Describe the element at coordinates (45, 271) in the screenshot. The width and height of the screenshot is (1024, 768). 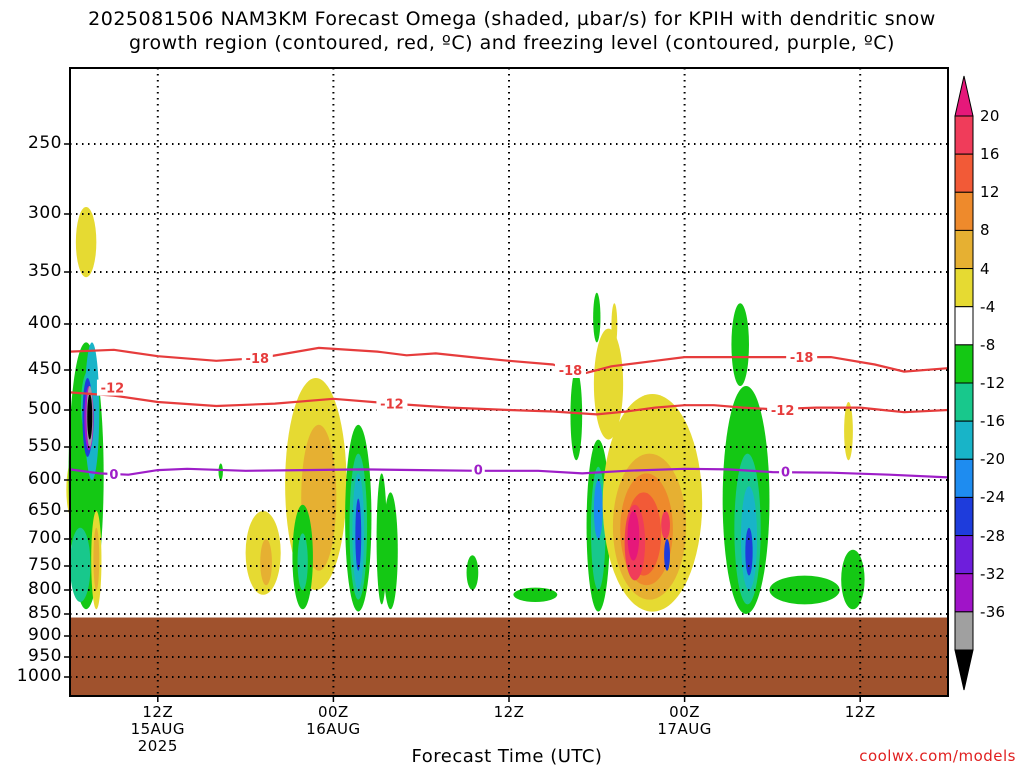
I see `y-tick-label: 350` at that location.